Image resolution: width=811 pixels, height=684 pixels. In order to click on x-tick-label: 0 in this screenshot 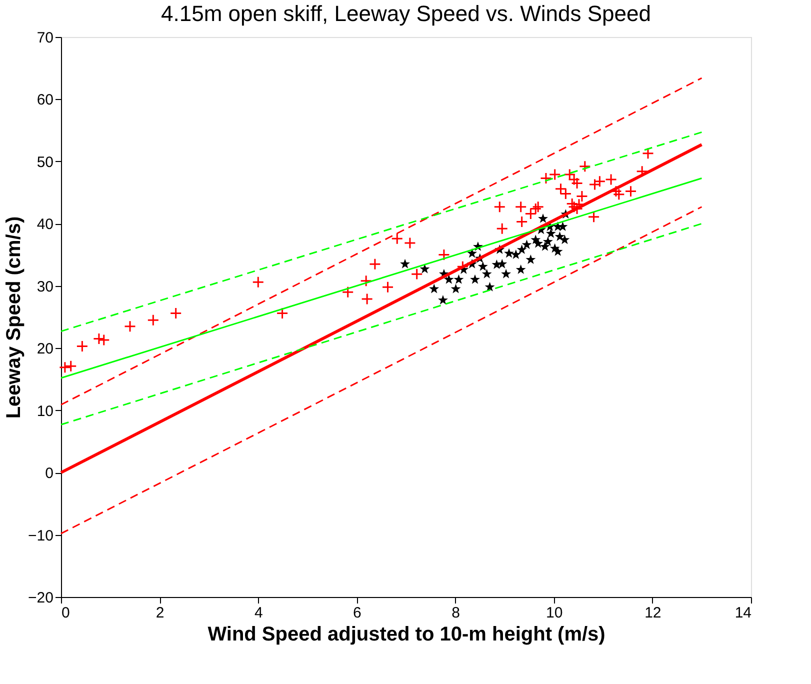, I will do `click(66, 613)`.